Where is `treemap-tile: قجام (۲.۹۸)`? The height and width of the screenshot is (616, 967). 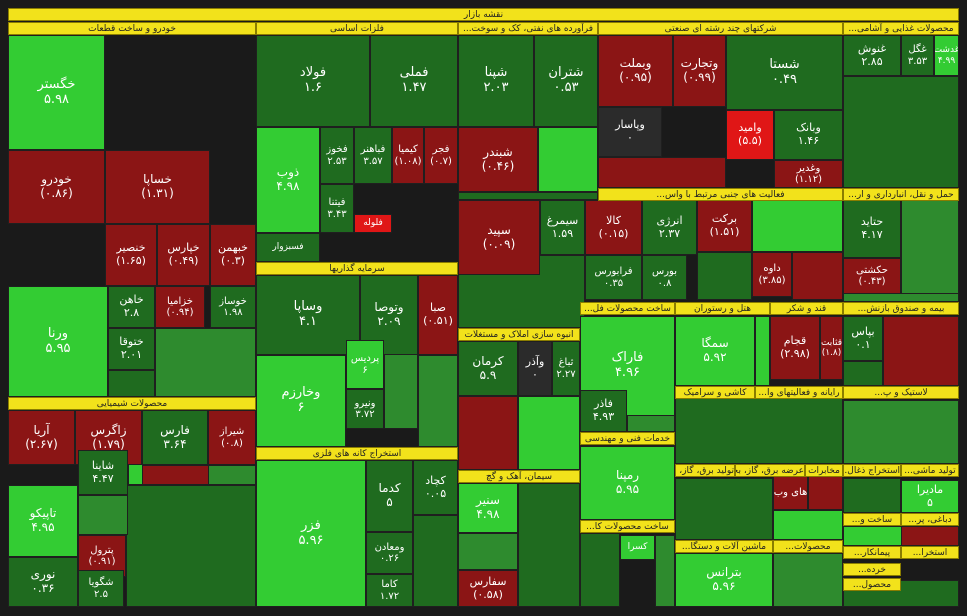
treemap-tile: قجام (۲.۹۸) is located at coordinates (795, 348).